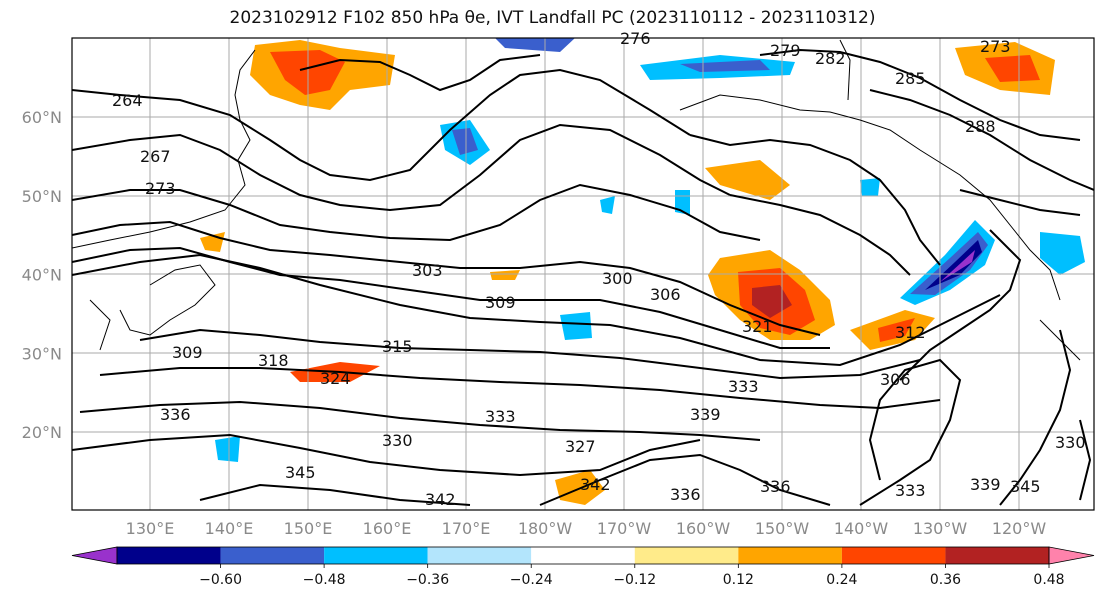 Image resolution: width=1105 pixels, height=603 pixels. What do you see at coordinates (273, 360) in the screenshot?
I see `contour-label-318: 318` at bounding box center [273, 360].